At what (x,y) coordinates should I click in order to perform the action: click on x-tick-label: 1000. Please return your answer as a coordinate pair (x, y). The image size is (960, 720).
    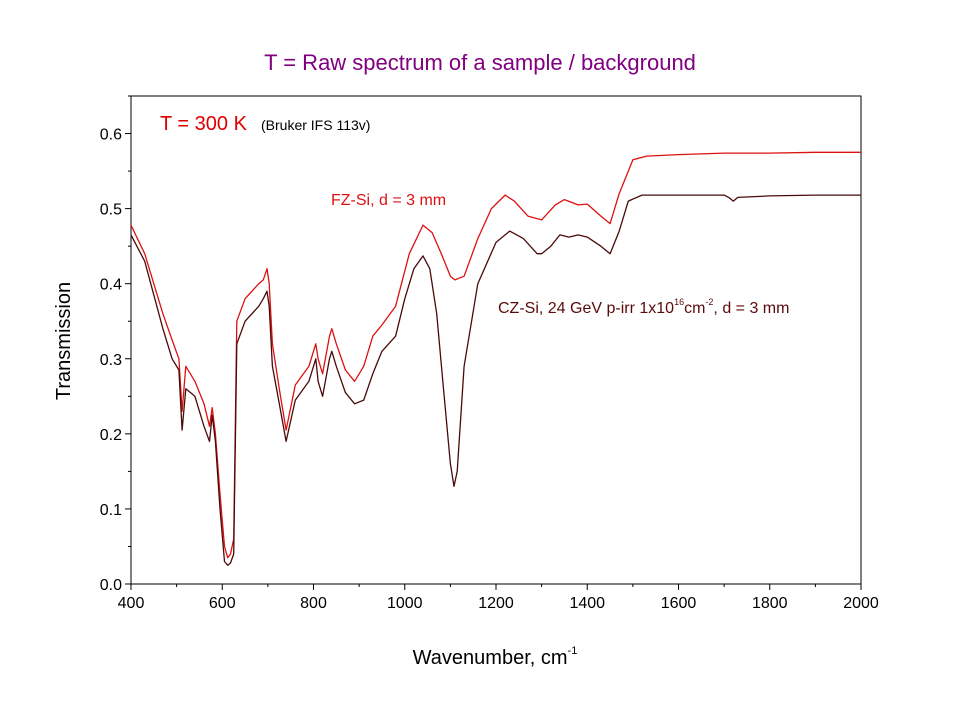
    Looking at the image, I should click on (405, 603).